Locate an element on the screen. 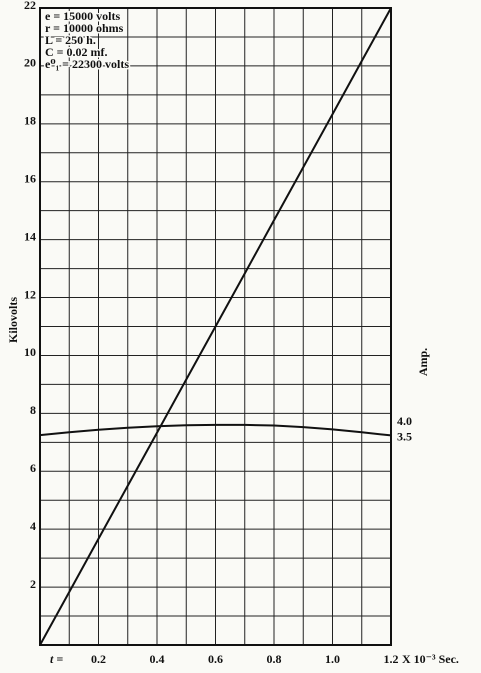 The width and height of the screenshot is (481, 673). y-tick-label: 18 is located at coordinates (30, 121).